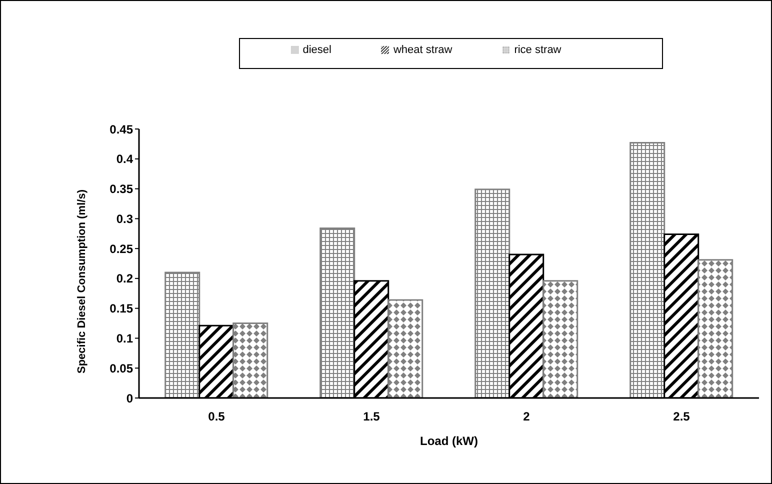 This screenshot has height=484, width=772. What do you see at coordinates (125, 159) in the screenshot?
I see `y-tick-label: 0.4` at bounding box center [125, 159].